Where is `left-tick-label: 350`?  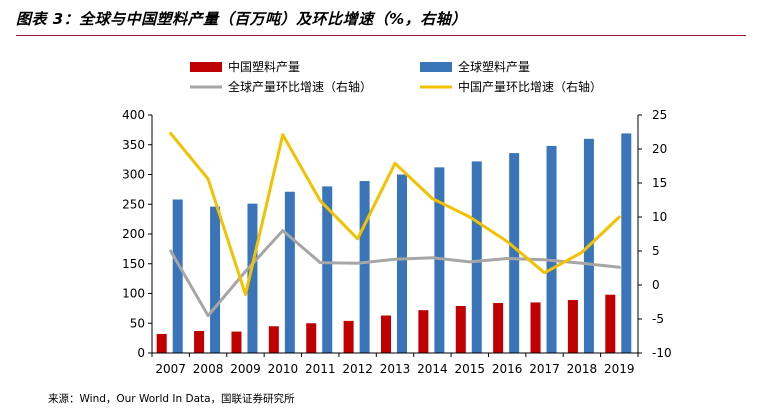 left-tick-label: 350 is located at coordinates (133, 145).